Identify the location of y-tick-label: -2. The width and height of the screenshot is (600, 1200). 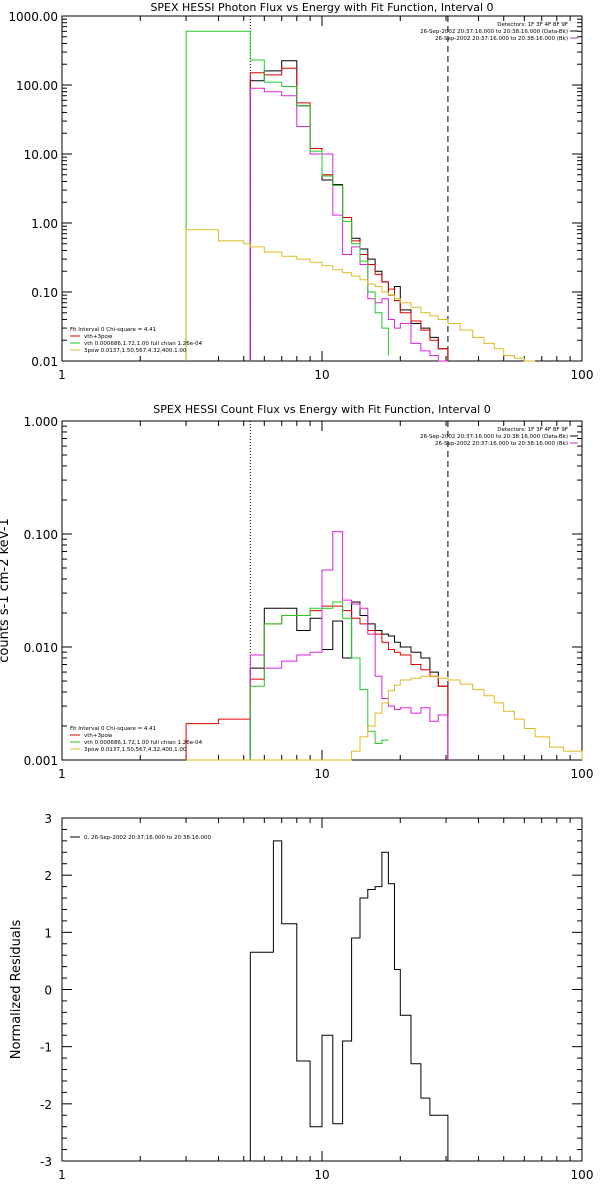
(46, 1105).